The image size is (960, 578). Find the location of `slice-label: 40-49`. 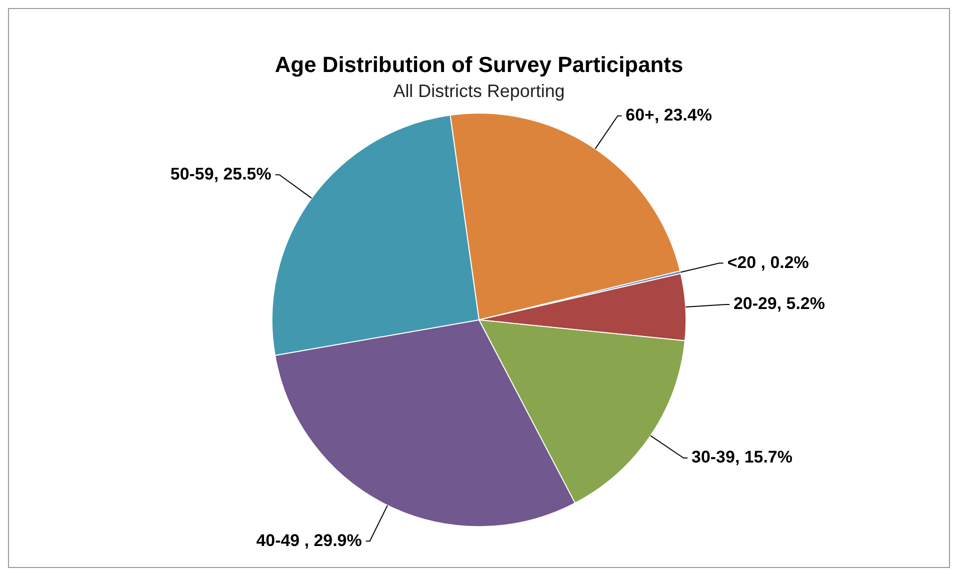

slice-label: 40-49 is located at coordinates (280, 540).